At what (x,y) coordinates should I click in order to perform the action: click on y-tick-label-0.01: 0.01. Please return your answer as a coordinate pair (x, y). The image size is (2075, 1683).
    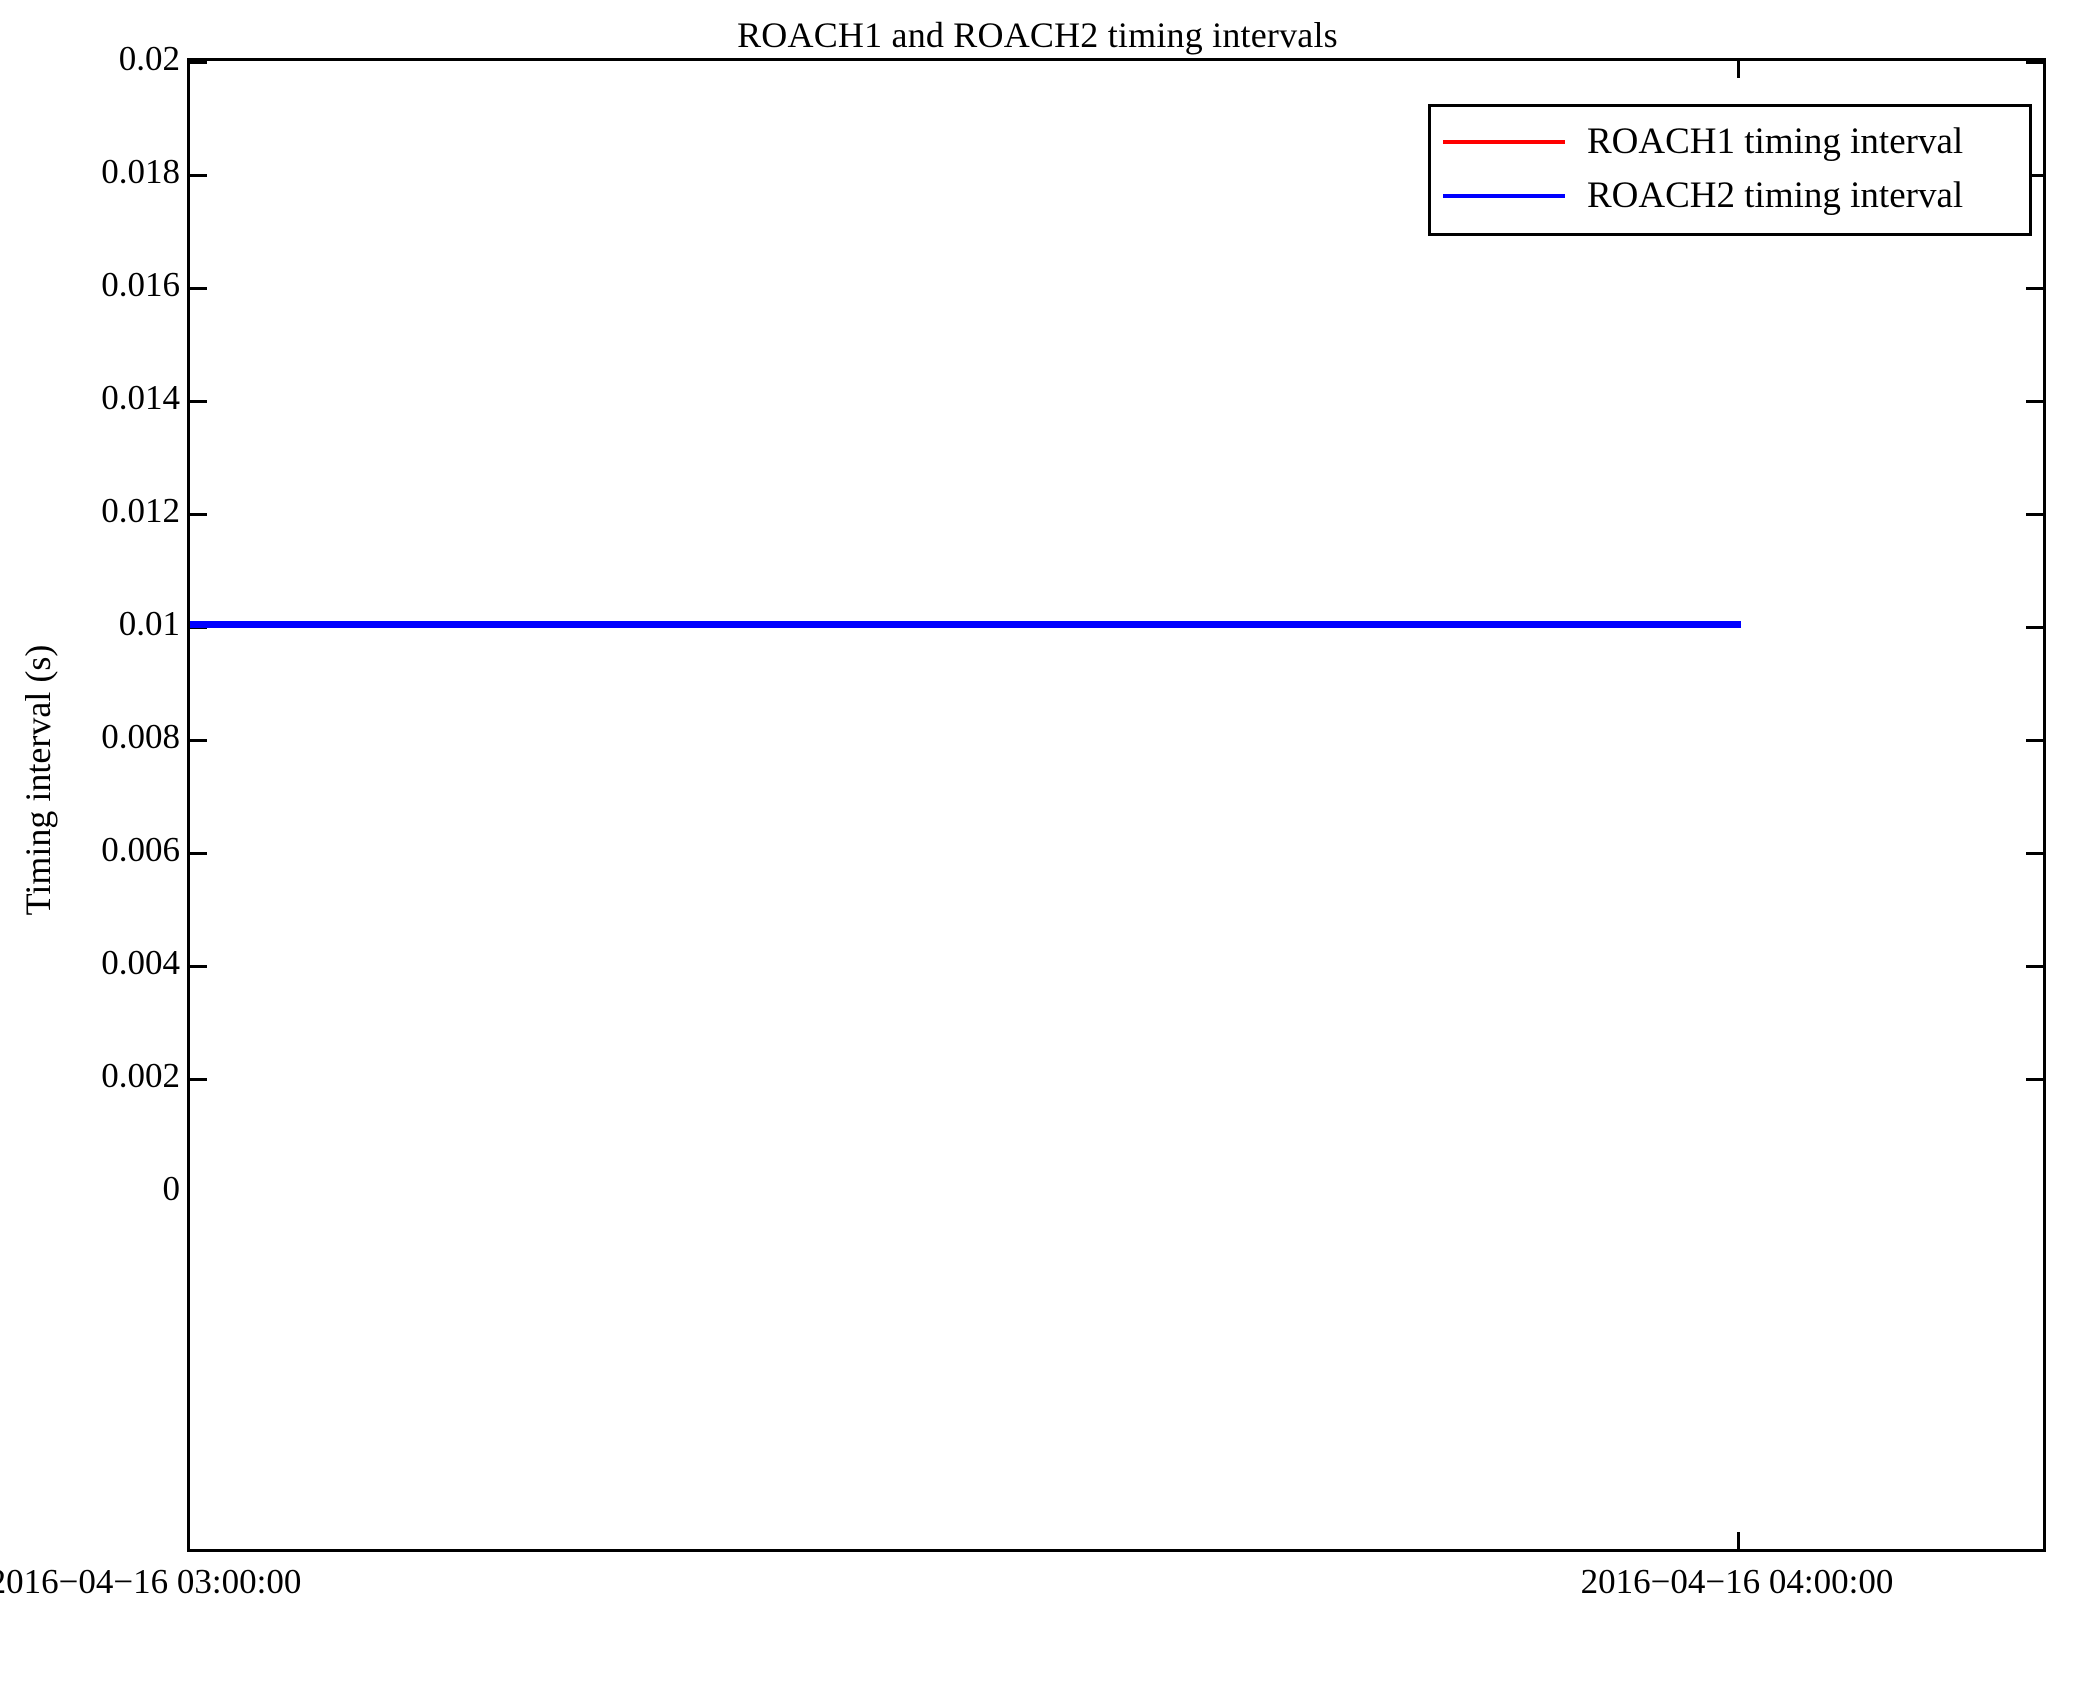
    Looking at the image, I should click on (149, 623).